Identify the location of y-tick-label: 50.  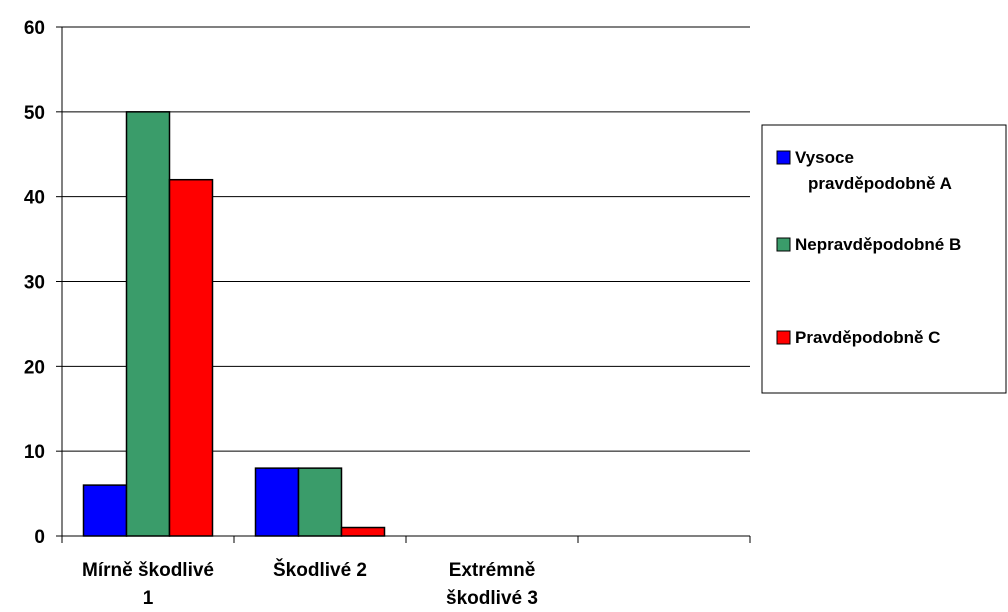
(34, 113).